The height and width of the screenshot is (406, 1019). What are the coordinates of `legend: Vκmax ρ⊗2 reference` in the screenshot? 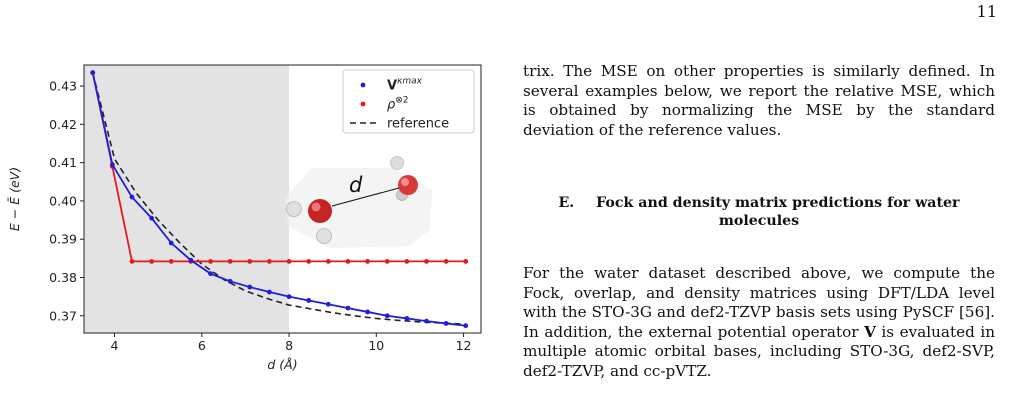 It's located at (408, 101).